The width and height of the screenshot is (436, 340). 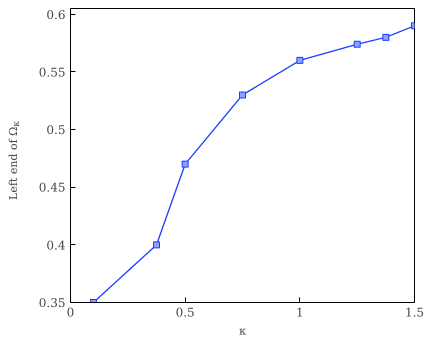 What do you see at coordinates (56, 15) in the screenshot?
I see `y-tick-label: 0.6` at bounding box center [56, 15].